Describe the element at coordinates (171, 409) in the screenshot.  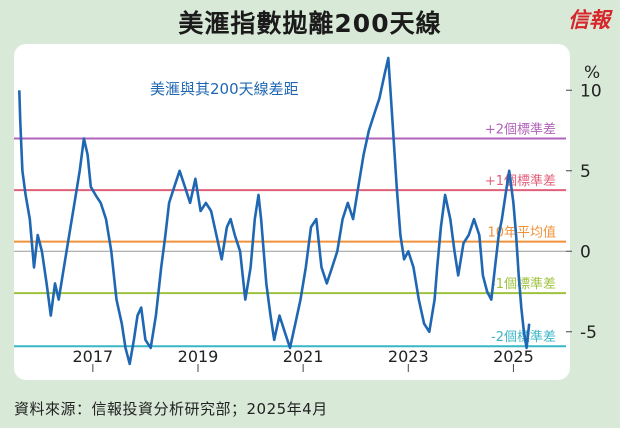
I see `source-note: 資料來源：信報投資分析研究部；2025年4月` at that location.